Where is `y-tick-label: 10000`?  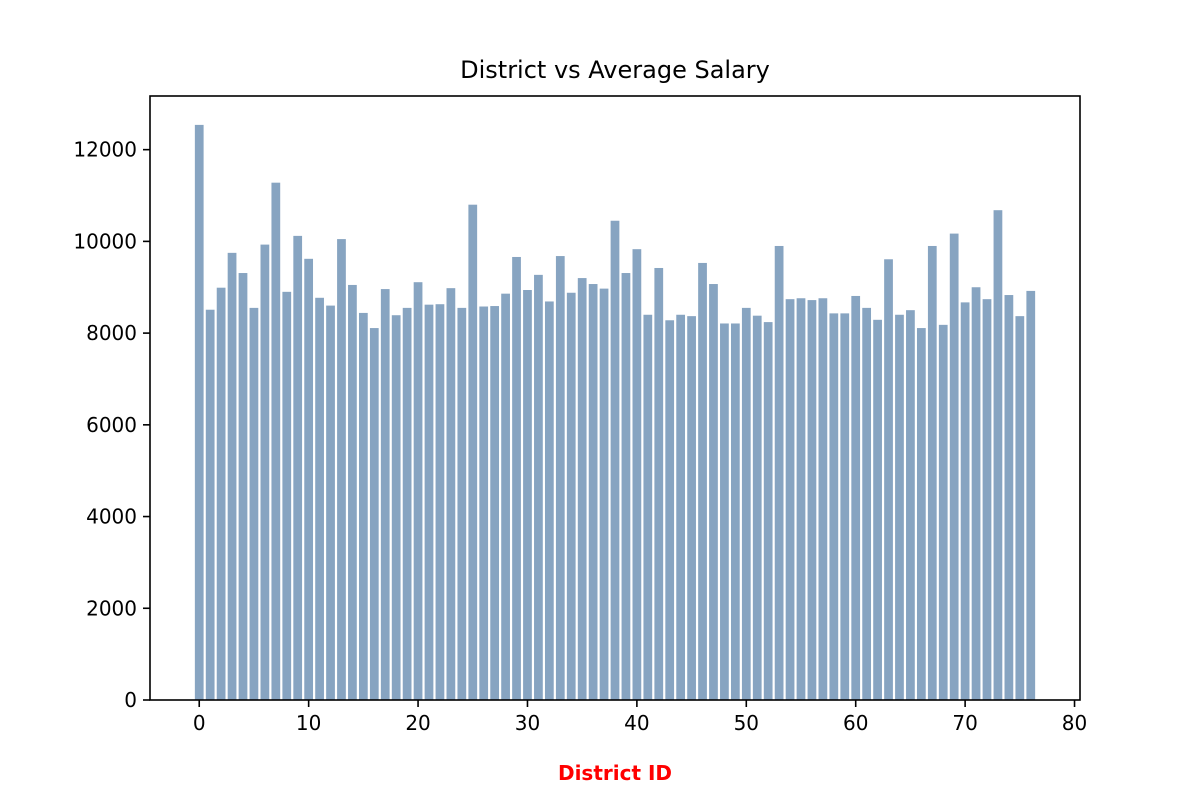 y-tick-label: 10000 is located at coordinates (105, 241).